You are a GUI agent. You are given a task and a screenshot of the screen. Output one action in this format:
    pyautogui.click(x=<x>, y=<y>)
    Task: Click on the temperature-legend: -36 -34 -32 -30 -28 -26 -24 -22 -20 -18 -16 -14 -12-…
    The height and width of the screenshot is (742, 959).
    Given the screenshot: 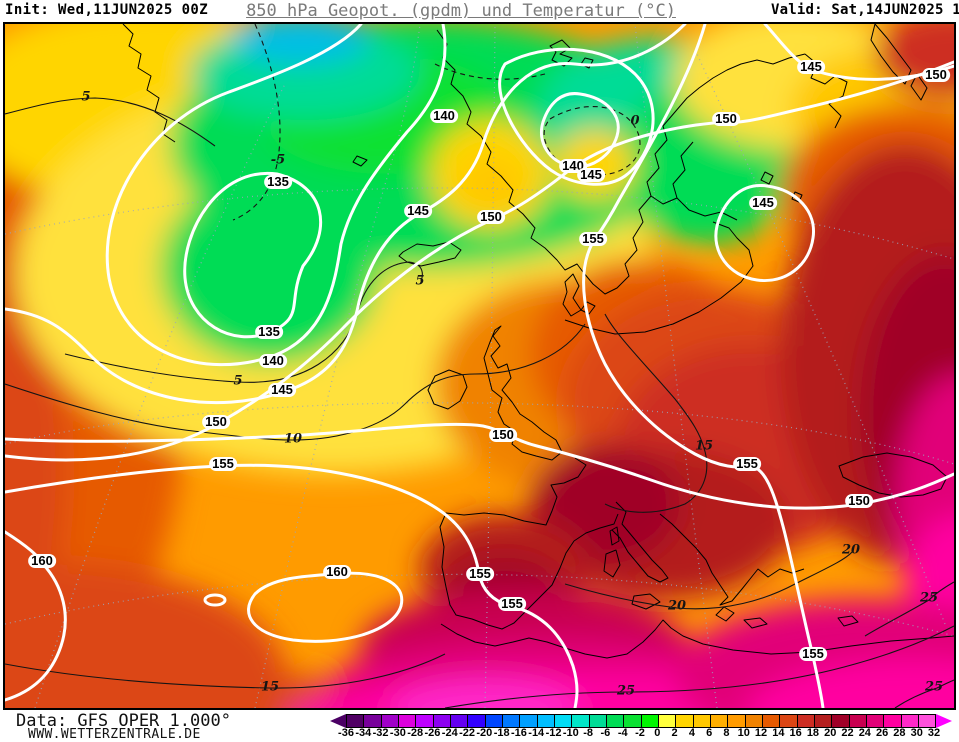 What is the action you would take?
    pyautogui.click(x=641, y=726)
    